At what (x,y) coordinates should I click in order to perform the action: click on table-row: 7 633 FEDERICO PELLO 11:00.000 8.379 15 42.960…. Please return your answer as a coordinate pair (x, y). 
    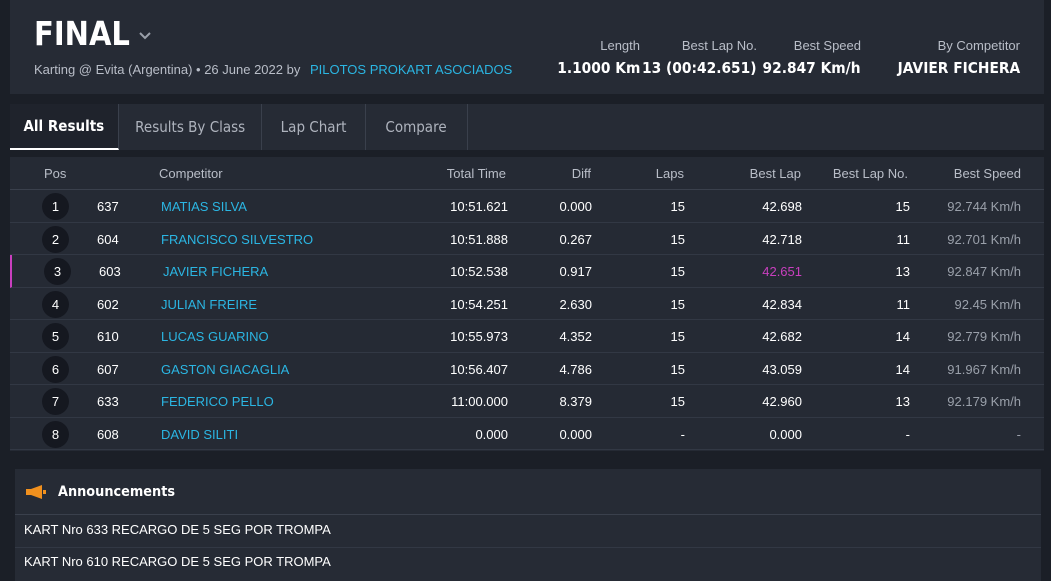
    Looking at the image, I should click on (527, 401).